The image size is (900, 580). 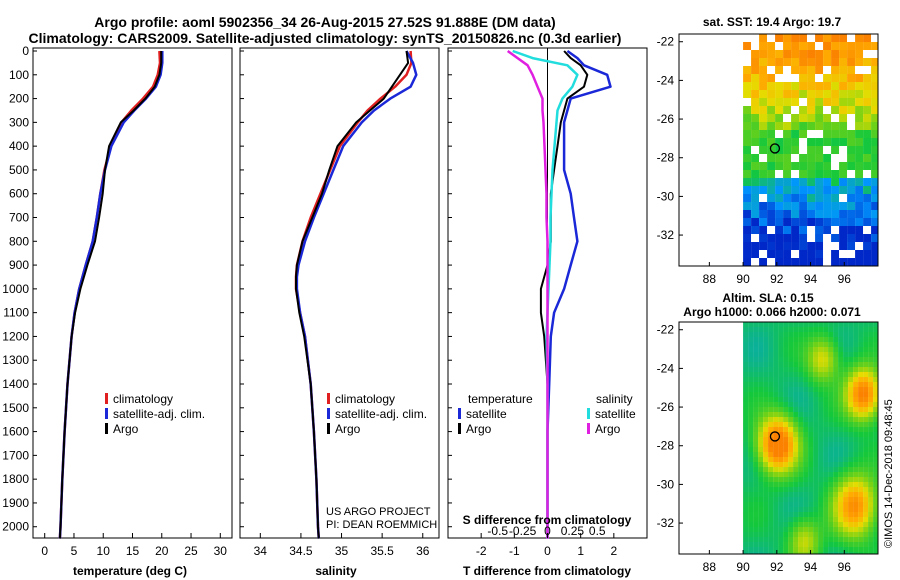 What do you see at coordinates (459, 428) in the screenshot?
I see `legend-swatch` at bounding box center [459, 428].